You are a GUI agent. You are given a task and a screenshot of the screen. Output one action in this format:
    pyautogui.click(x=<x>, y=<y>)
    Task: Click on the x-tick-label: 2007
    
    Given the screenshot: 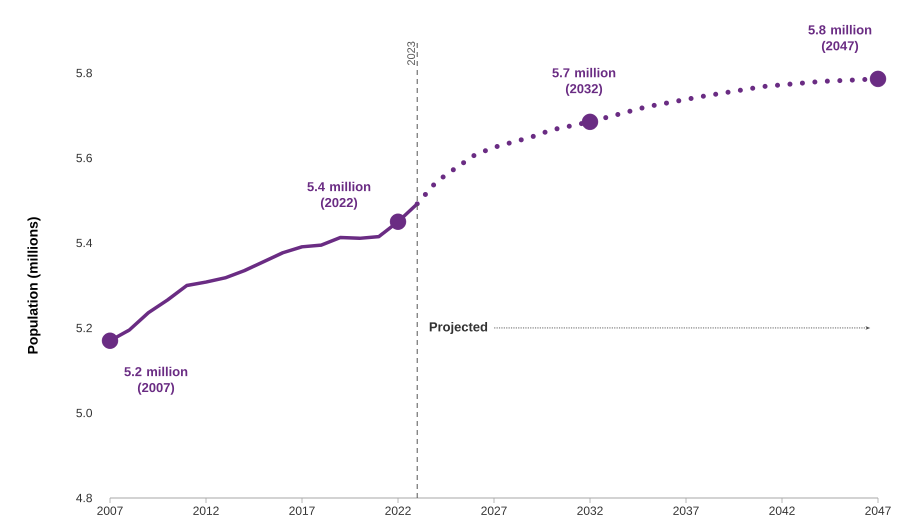 What is the action you would take?
    pyautogui.click(x=110, y=510)
    